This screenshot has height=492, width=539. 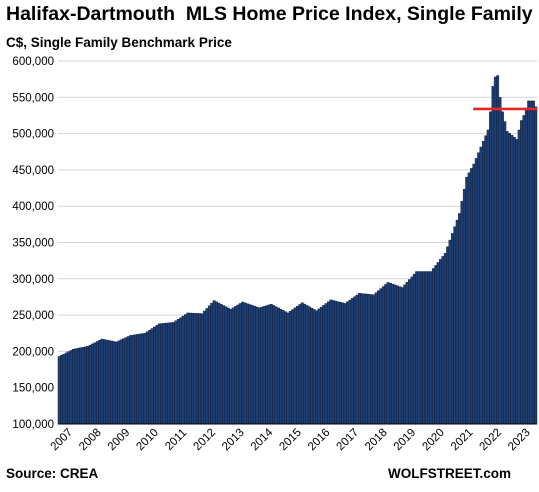 What do you see at coordinates (262, 439) in the screenshot?
I see `x-tick-label: 2014` at bounding box center [262, 439].